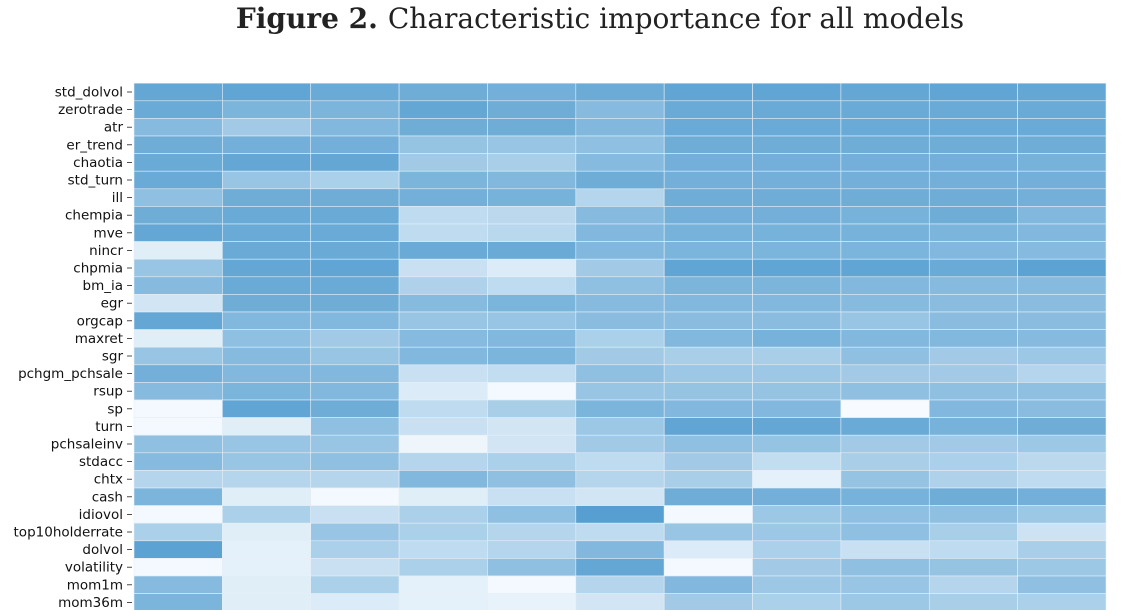  Describe the element at coordinates (95, 585) in the screenshot. I see `row-label: mom1m` at that location.